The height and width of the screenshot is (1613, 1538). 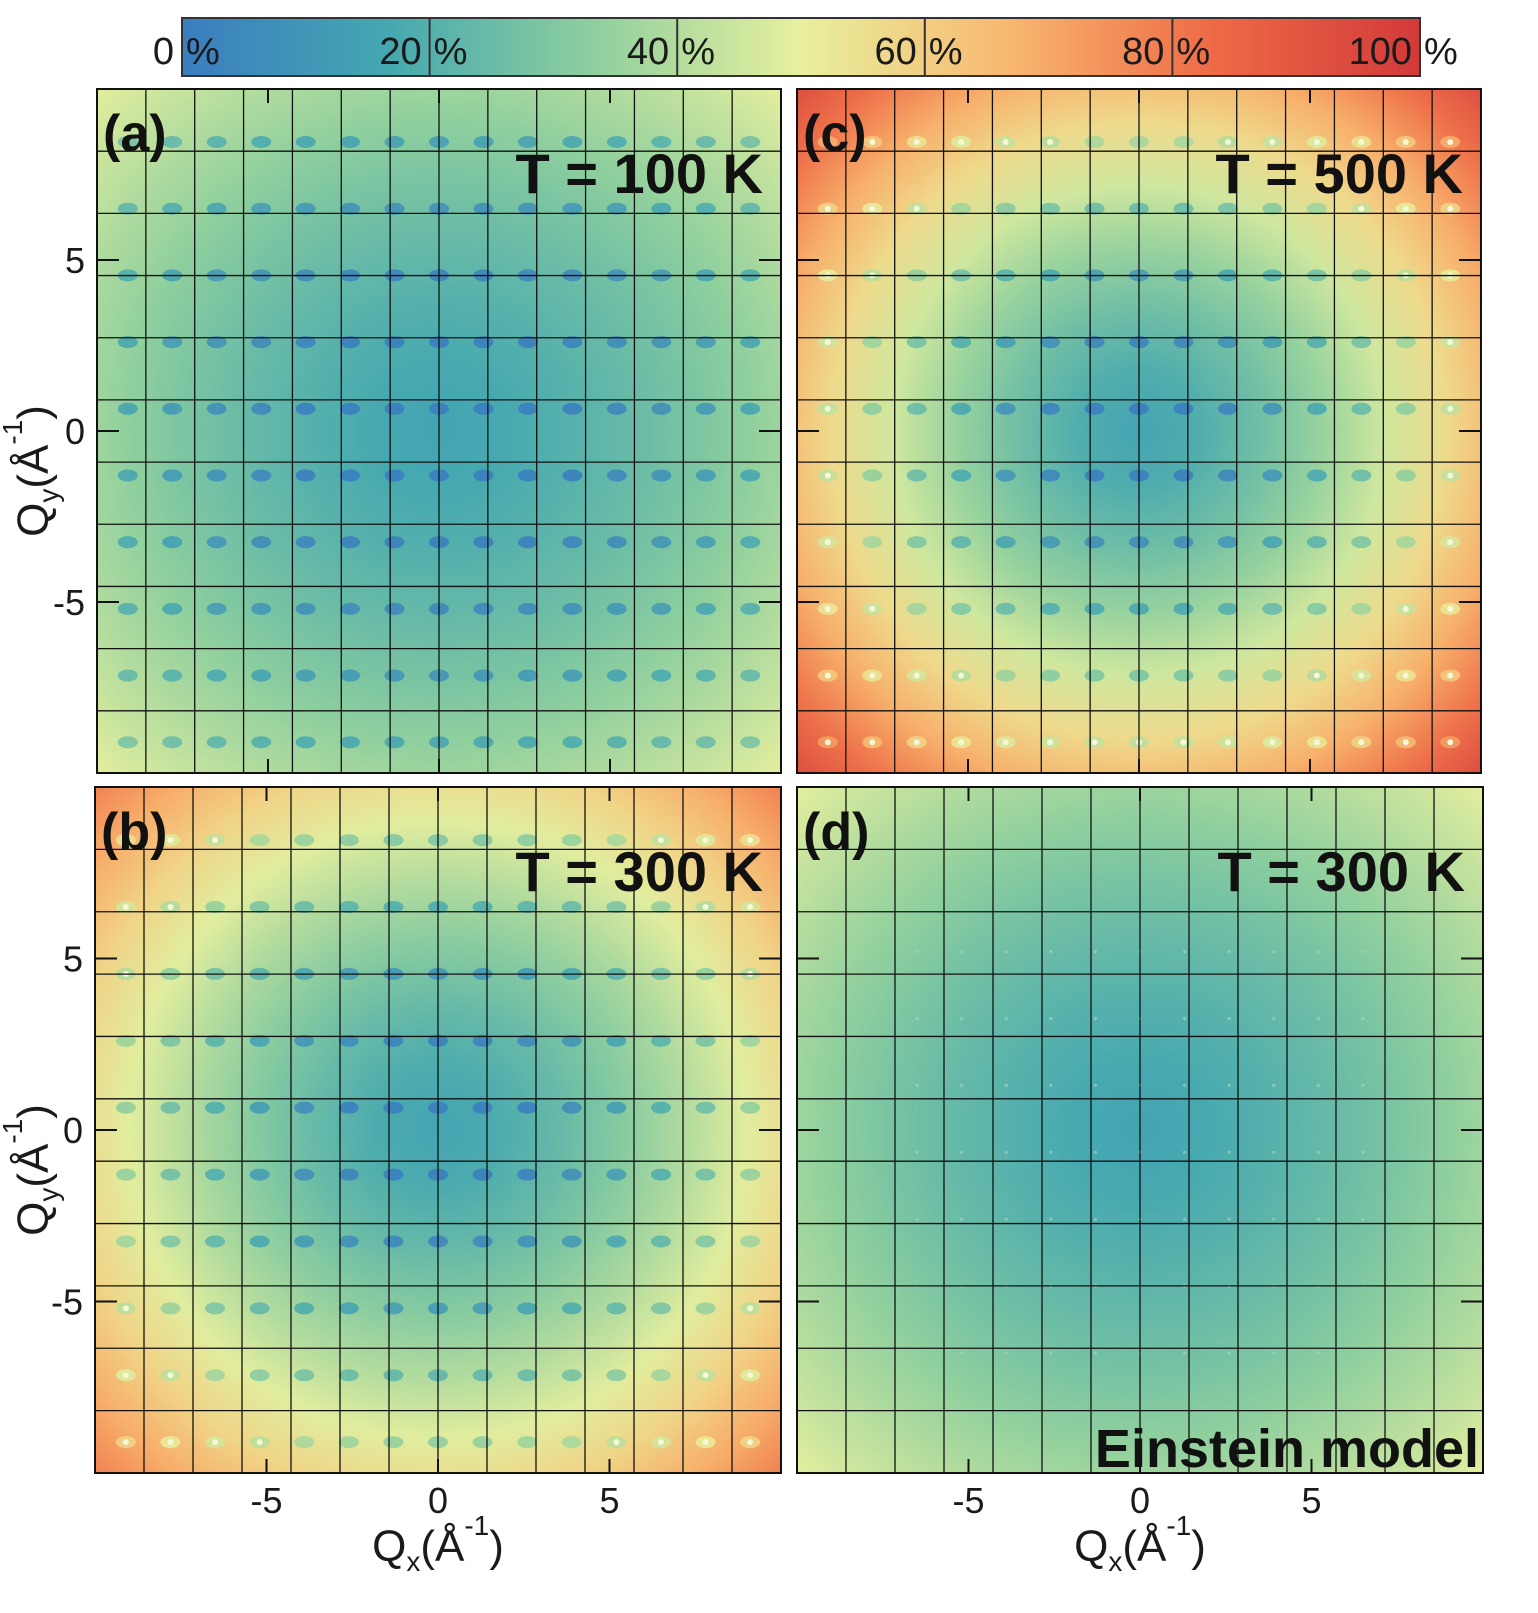 I want to click on x-tick-label: 0, so click(x=438, y=1500).